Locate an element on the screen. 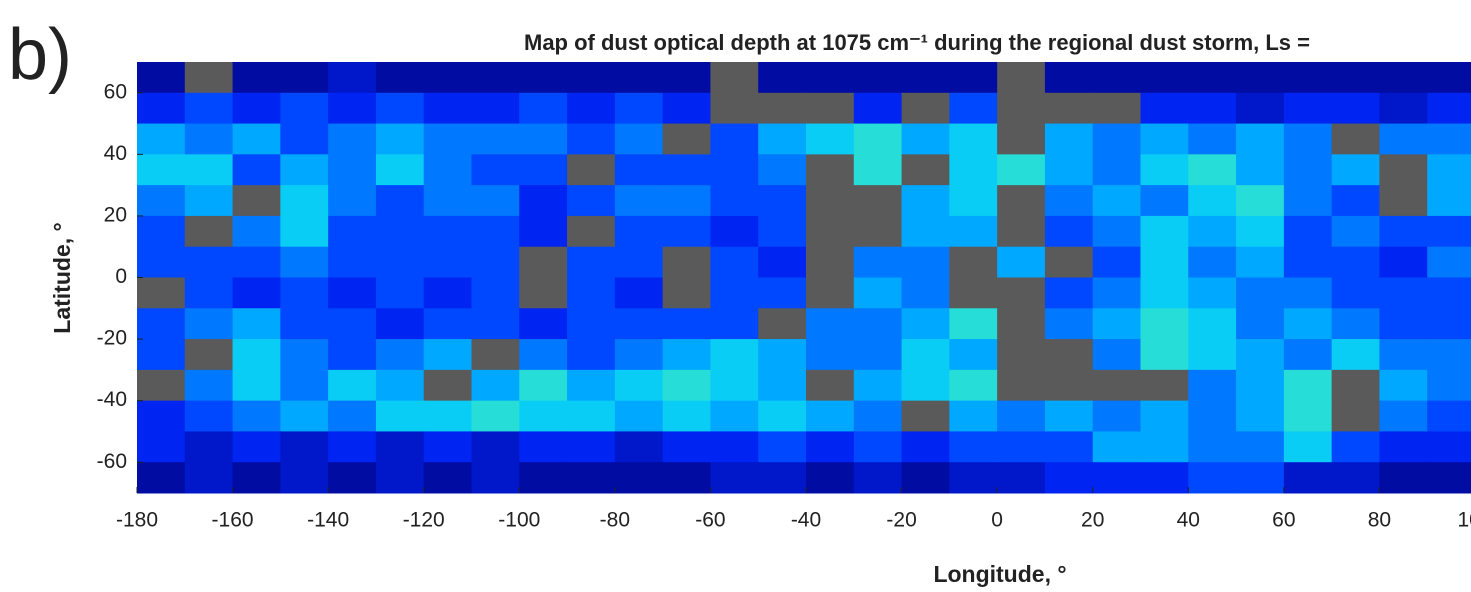 The width and height of the screenshot is (1471, 592). panel-label: b) is located at coordinates (40, 55).